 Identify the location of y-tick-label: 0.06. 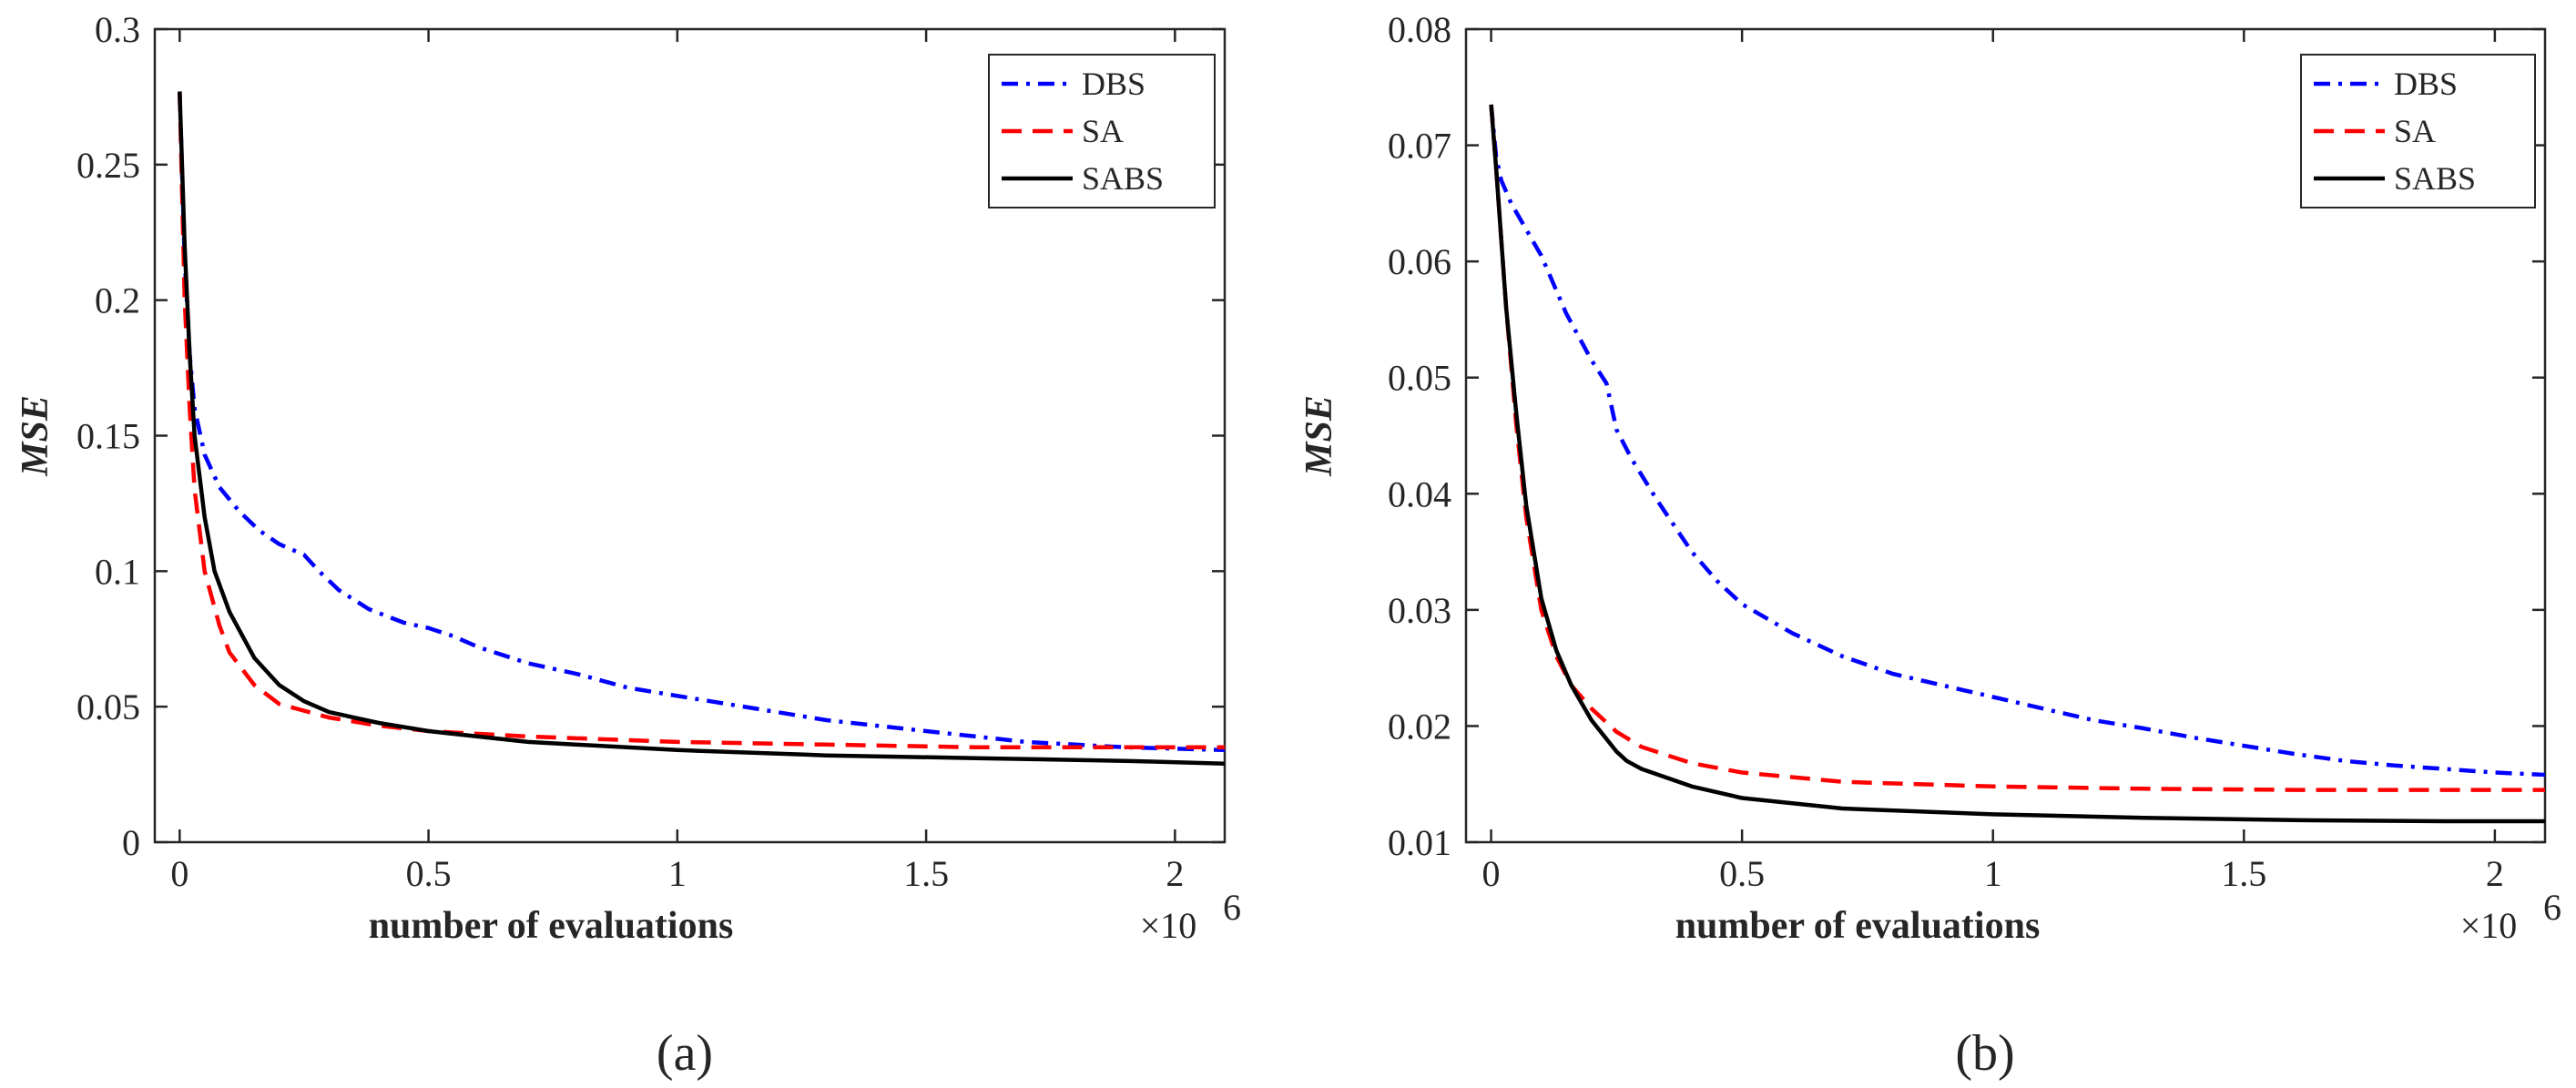
(1419, 262).